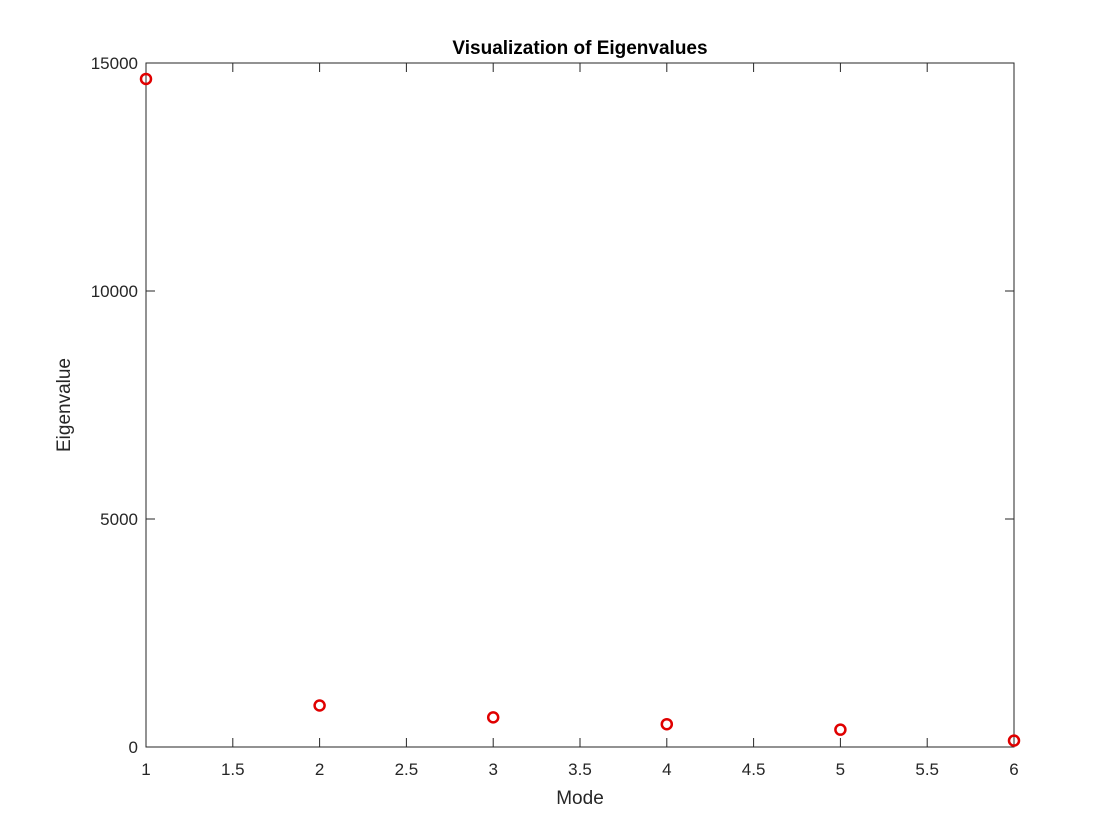 This screenshot has width=1120, height=840. I want to click on x-tick-label: 6, so click(1013, 769).